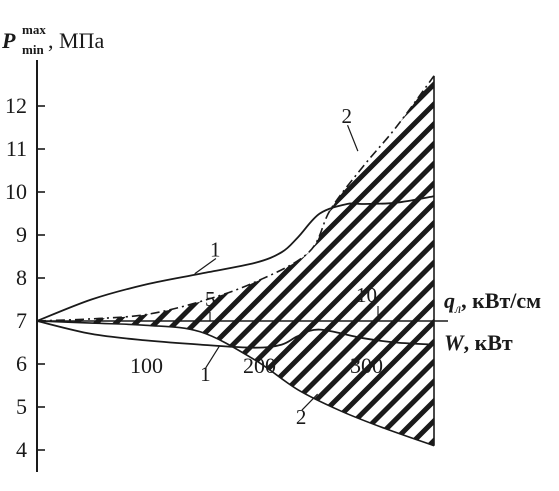  What do you see at coordinates (146, 365) in the screenshot?
I see `w-tick-label-100: 100` at bounding box center [146, 365].